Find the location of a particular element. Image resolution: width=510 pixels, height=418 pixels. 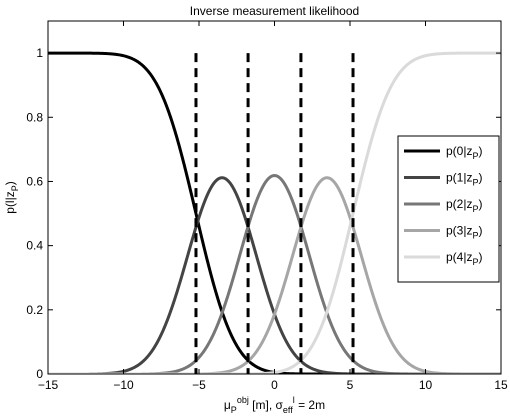

legend-label-1: p(1|zP) is located at coordinates (464, 179).